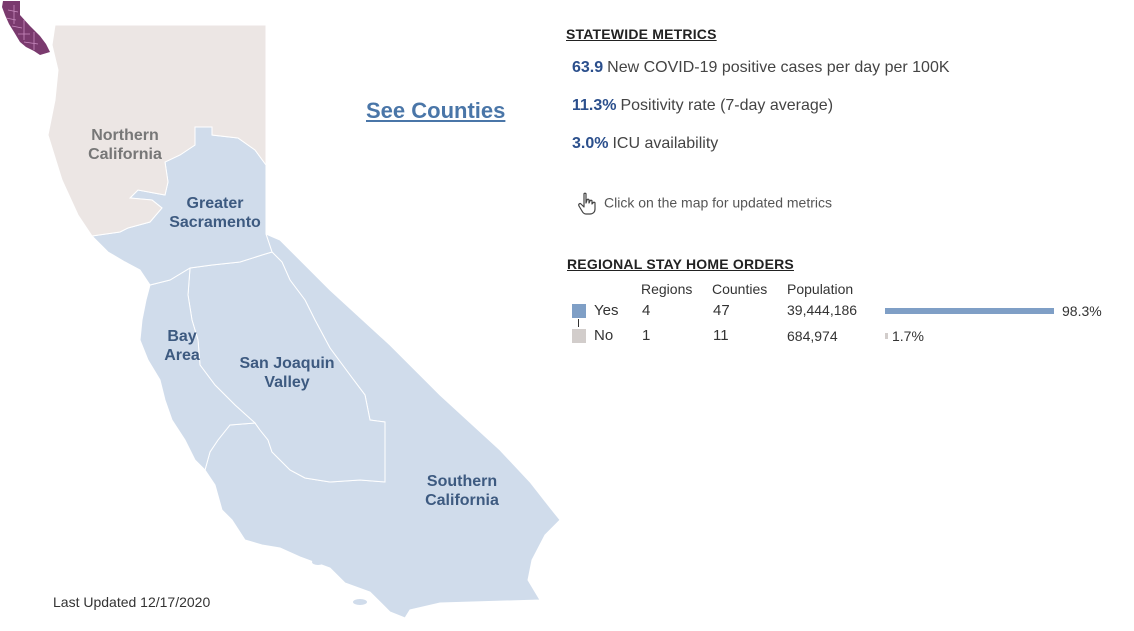 The width and height of the screenshot is (1134, 631). Describe the element at coordinates (718, 202) in the screenshot. I see `map-click-hint-text: Click on the map for updated metrics` at that location.